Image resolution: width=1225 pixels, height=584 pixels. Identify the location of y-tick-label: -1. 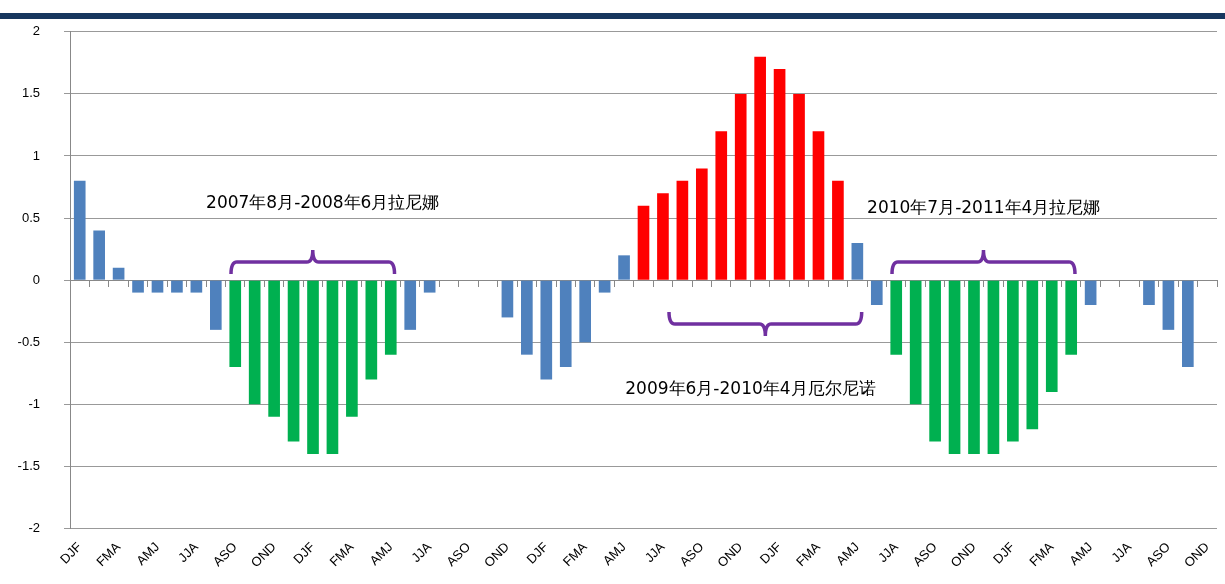
(34, 403).